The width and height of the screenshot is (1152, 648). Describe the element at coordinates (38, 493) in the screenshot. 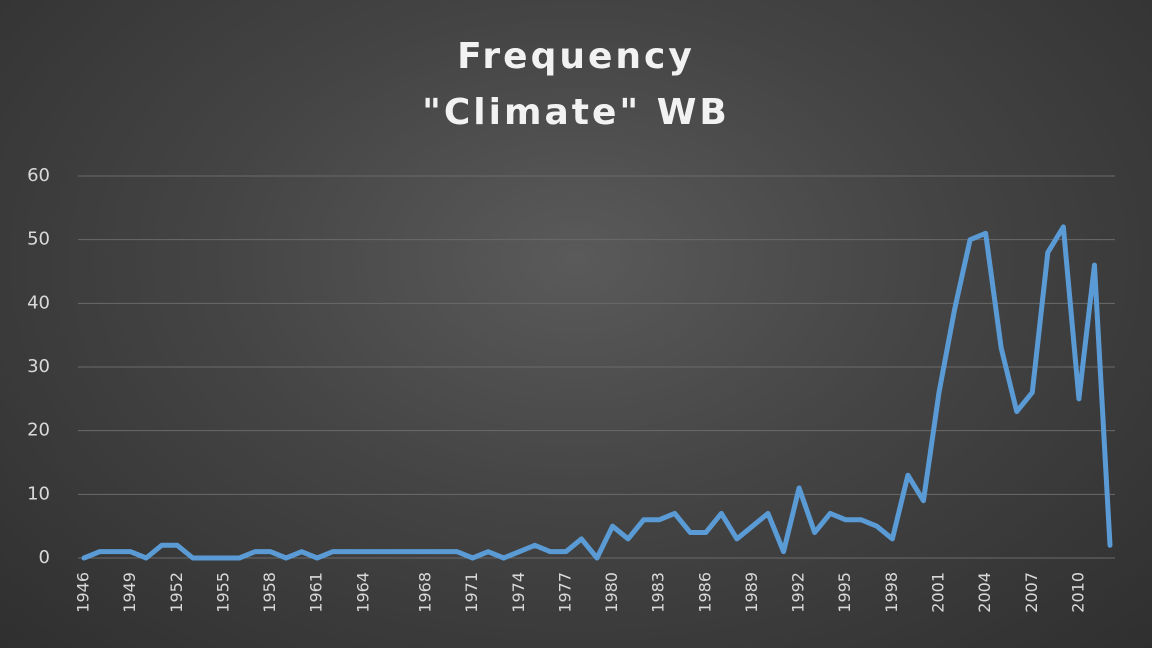

I see `y-tick-label: 10` at that location.